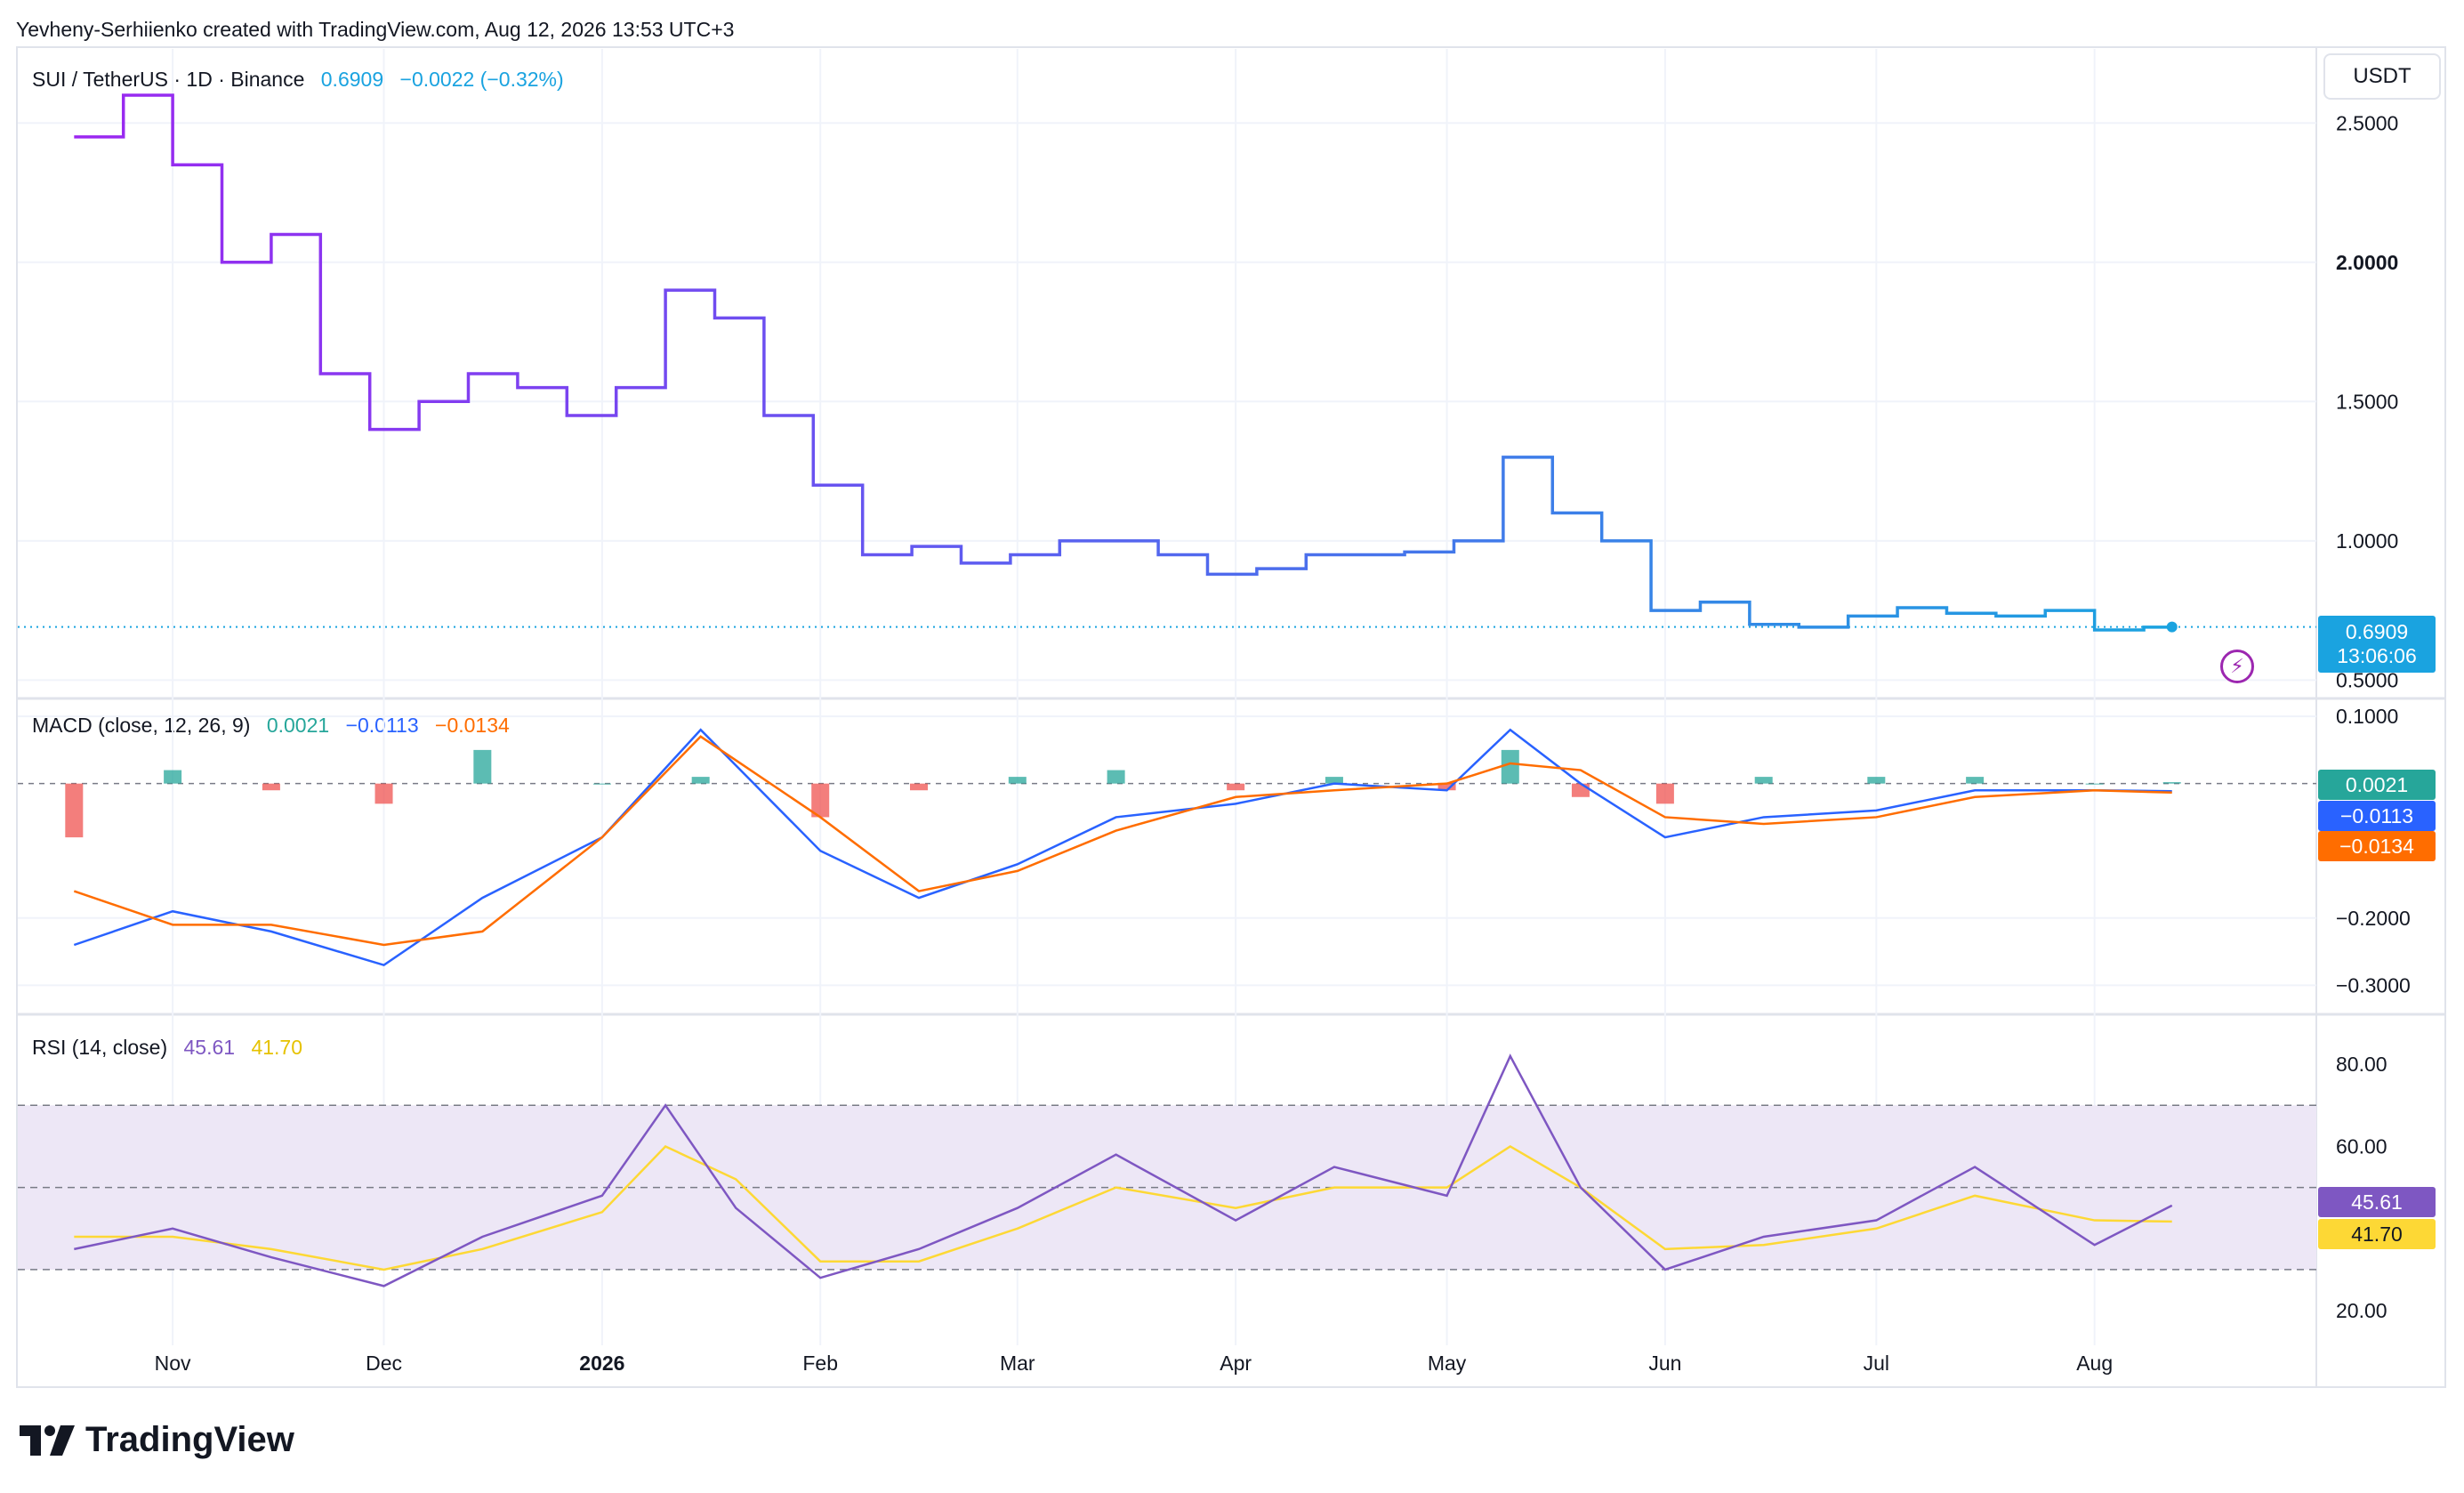  What do you see at coordinates (2373, 985) in the screenshot?
I see `macd-tick-label: −0.3000` at bounding box center [2373, 985].